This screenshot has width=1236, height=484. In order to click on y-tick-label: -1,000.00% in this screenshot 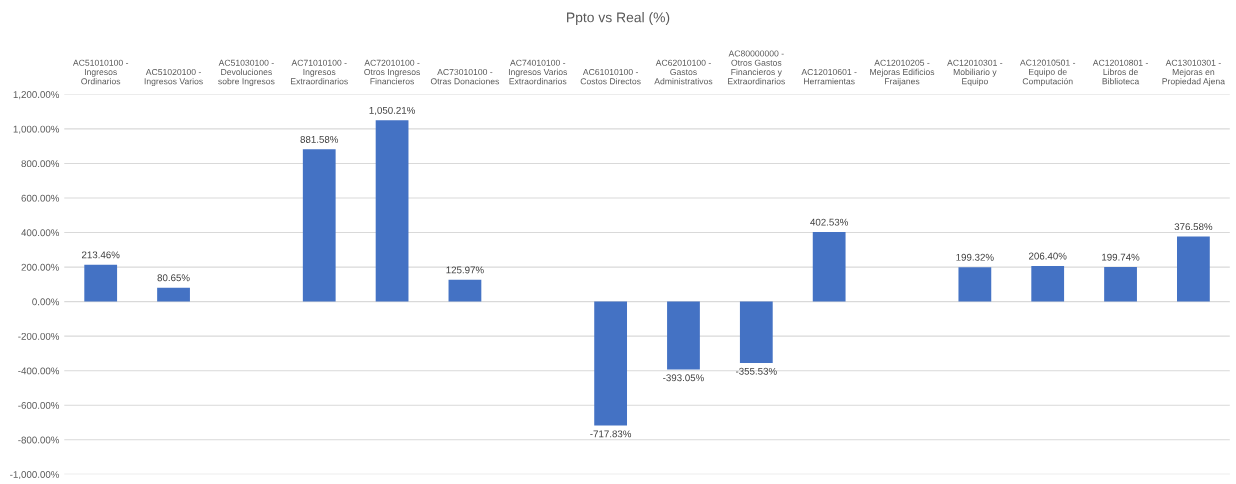, I will do `click(35, 475)`.